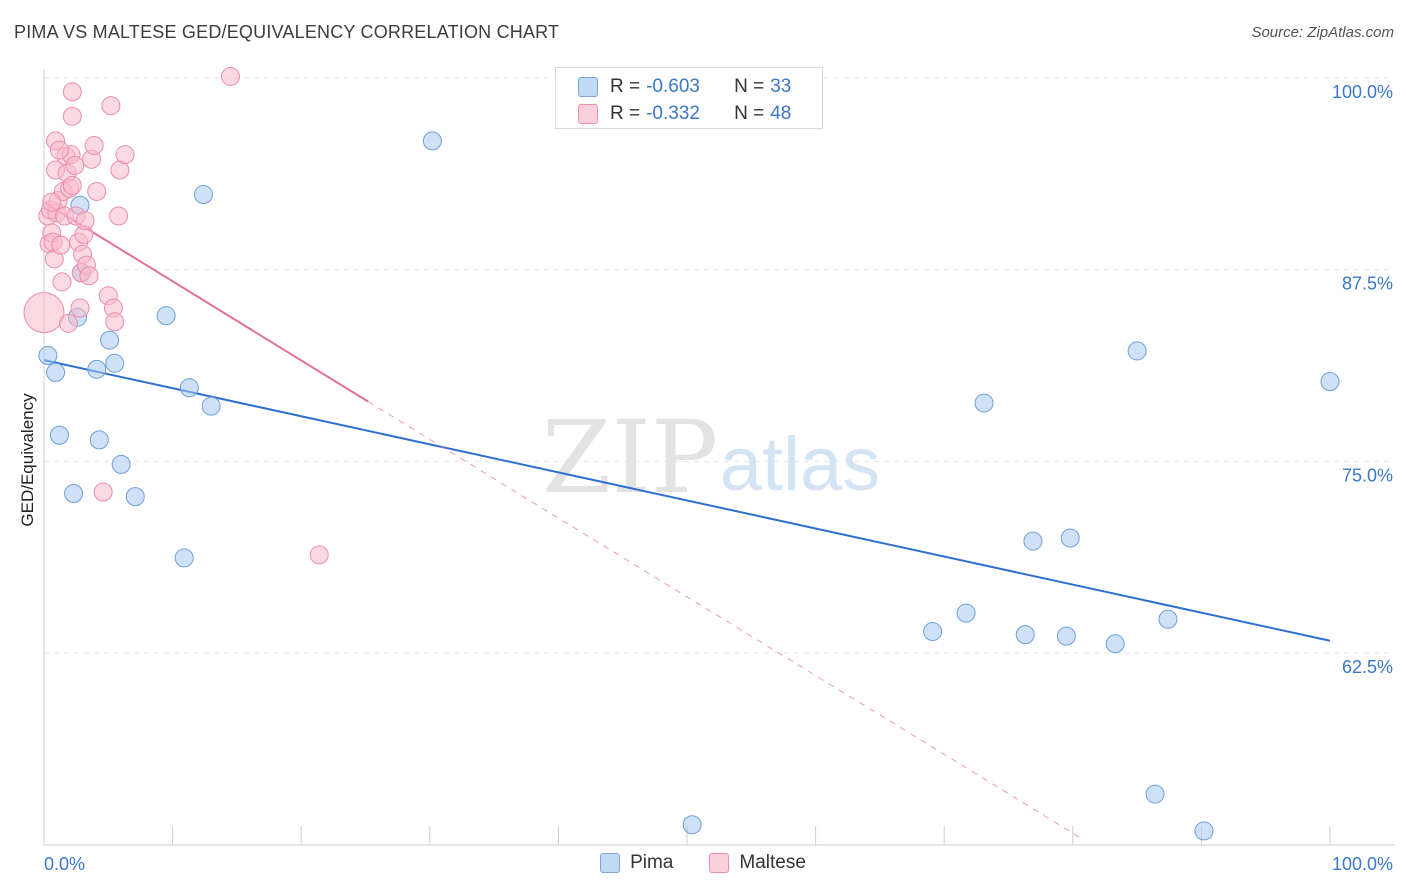 The image size is (1406, 892). I want to click on stats-box: R = -0.603 N = 33 R = -0.332 N = 48, so click(689, 98).